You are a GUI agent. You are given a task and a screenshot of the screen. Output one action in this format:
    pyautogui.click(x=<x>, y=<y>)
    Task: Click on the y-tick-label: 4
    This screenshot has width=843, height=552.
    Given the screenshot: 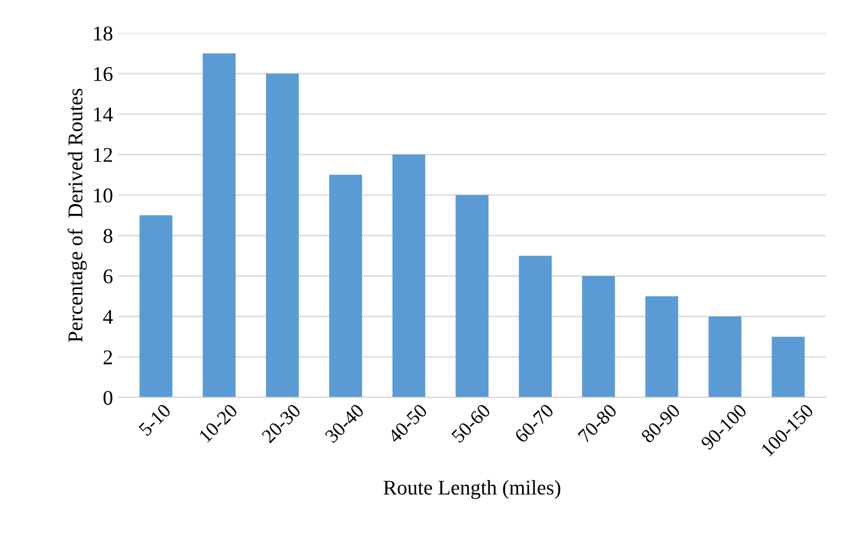 What is the action you would take?
    pyautogui.click(x=108, y=317)
    